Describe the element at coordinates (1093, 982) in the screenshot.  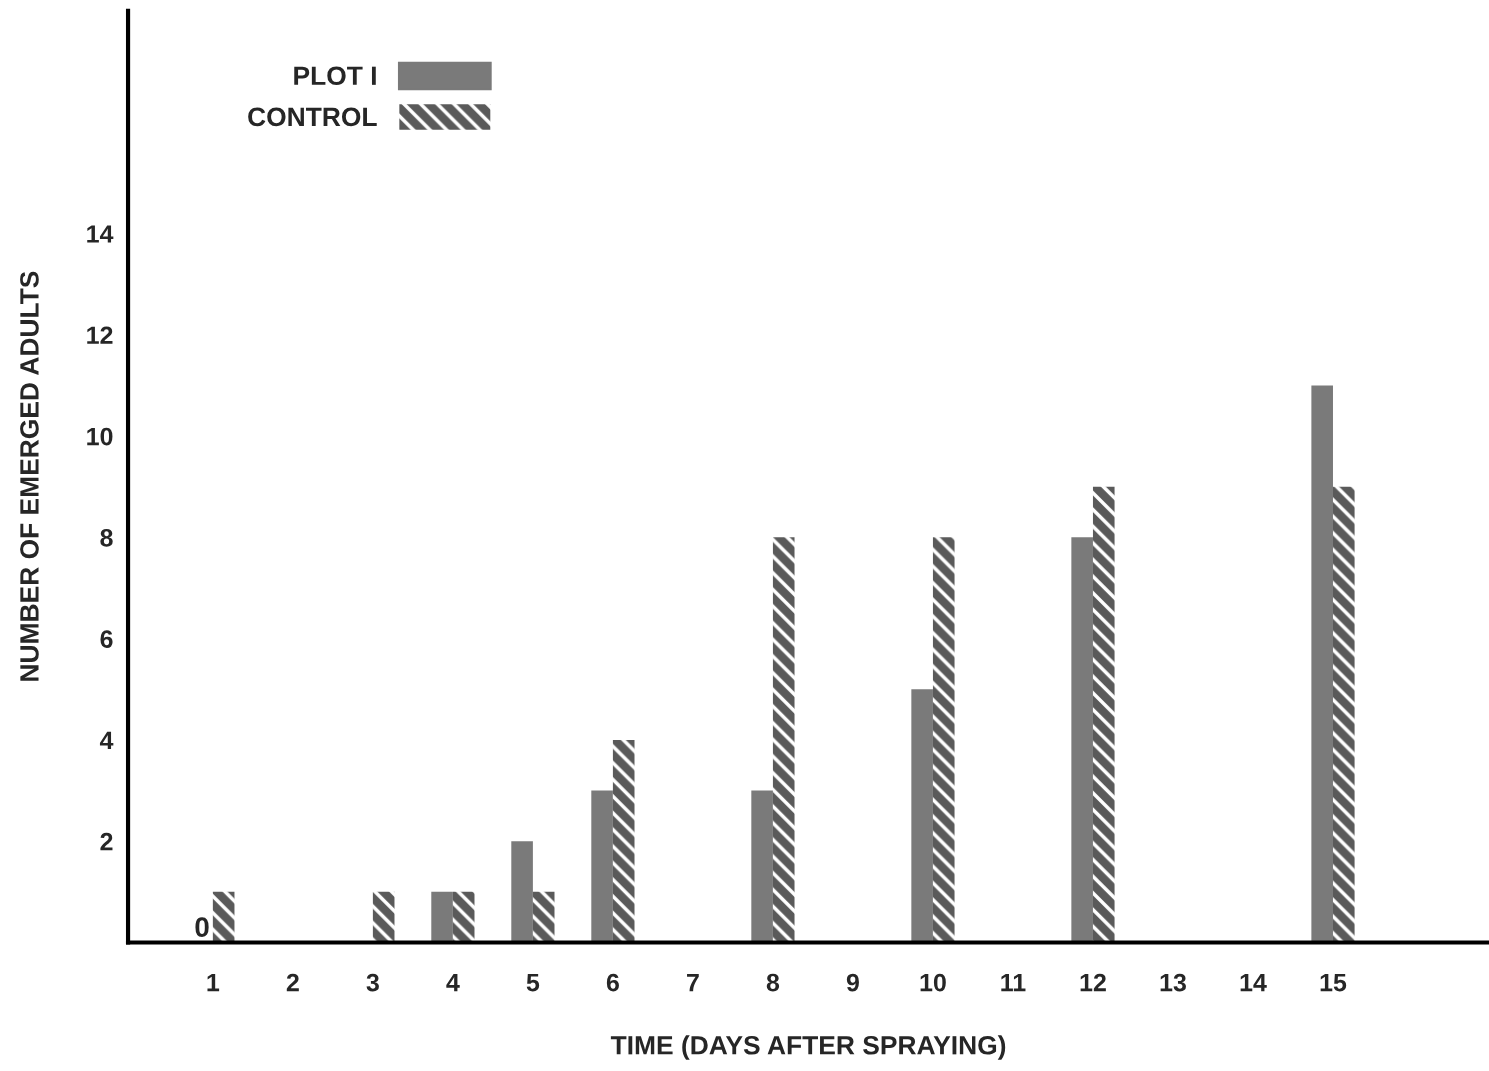
I see `x-tick-label: 12` at that location.